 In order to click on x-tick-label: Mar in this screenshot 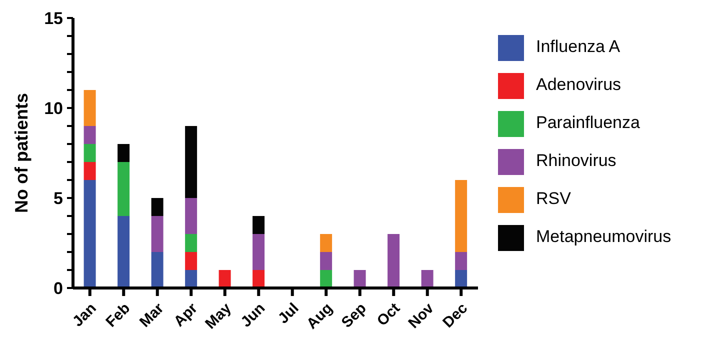, I will do `click(152, 315)`.